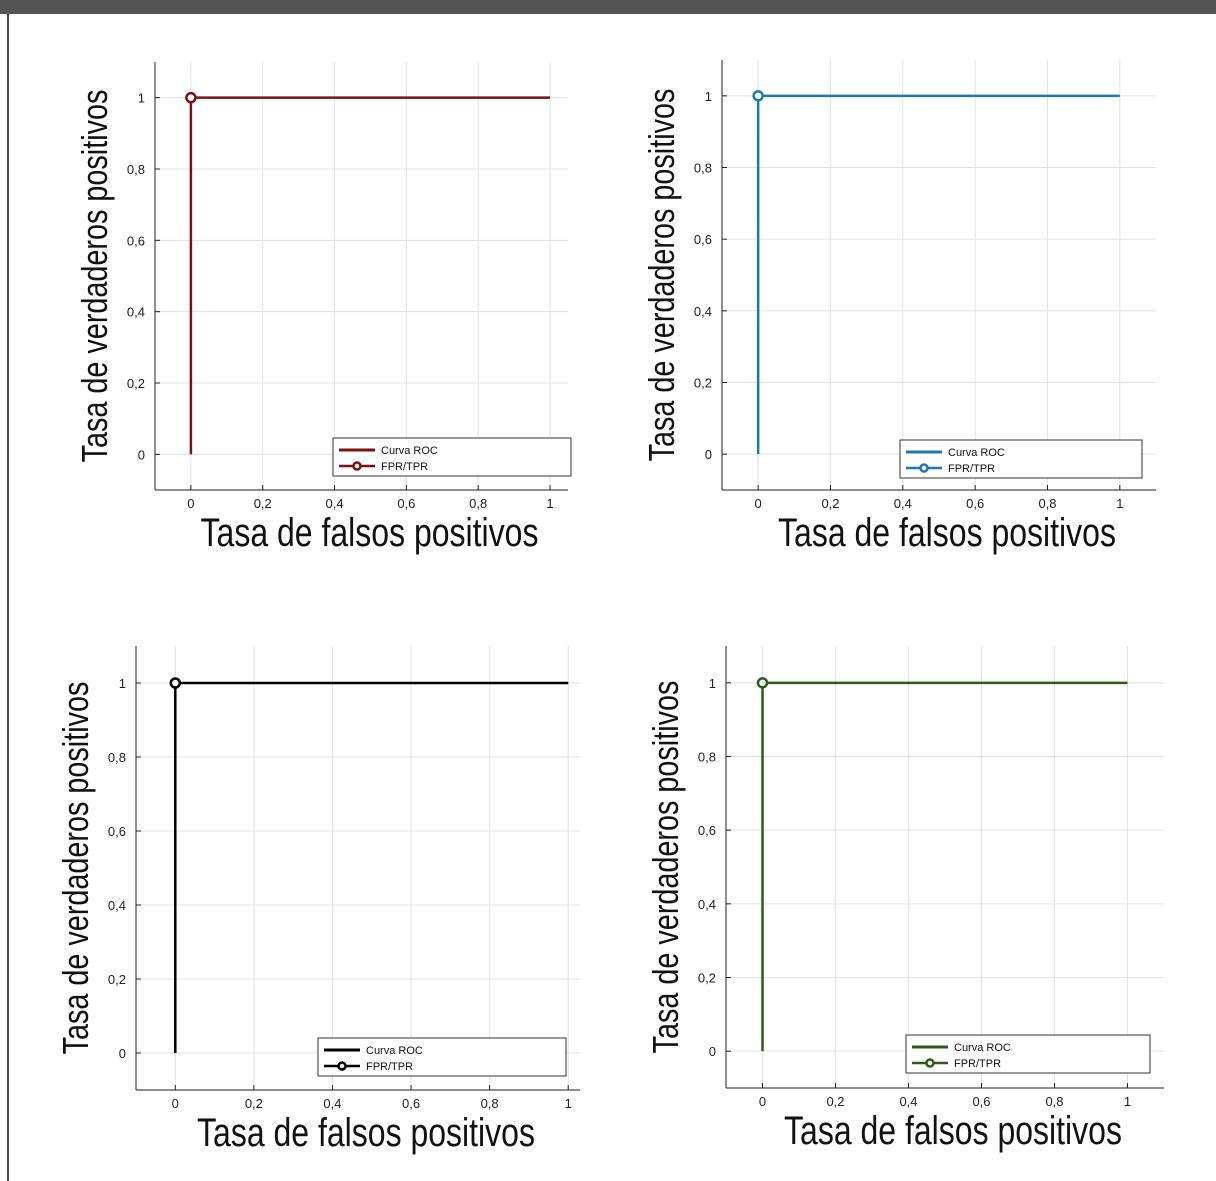 The image size is (1216, 1181). What do you see at coordinates (608, 7) in the screenshot?
I see `window-top-bar` at bounding box center [608, 7].